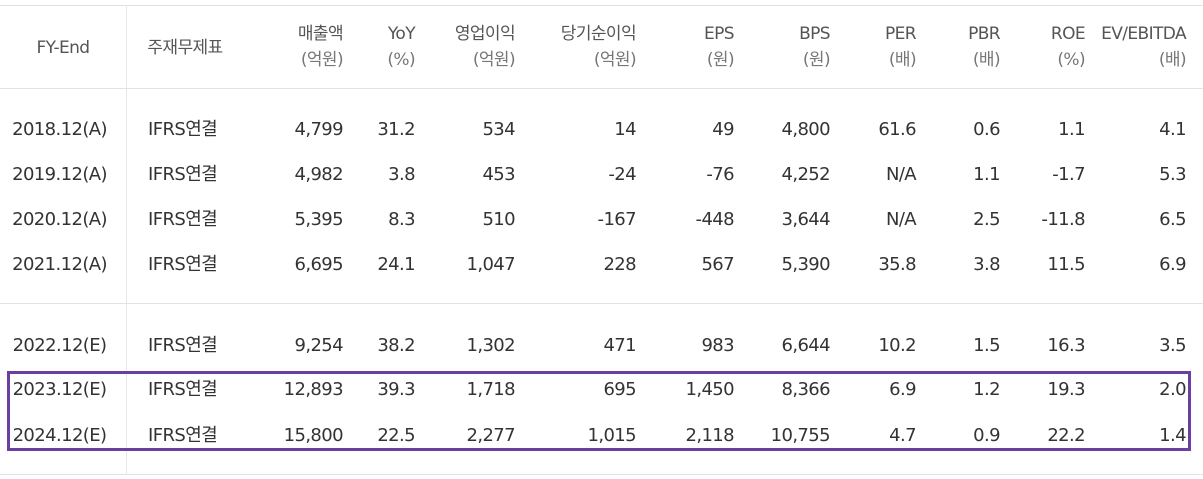  What do you see at coordinates (185, 48) in the screenshot?
I see `header-basis: 주재무제표` at bounding box center [185, 48].